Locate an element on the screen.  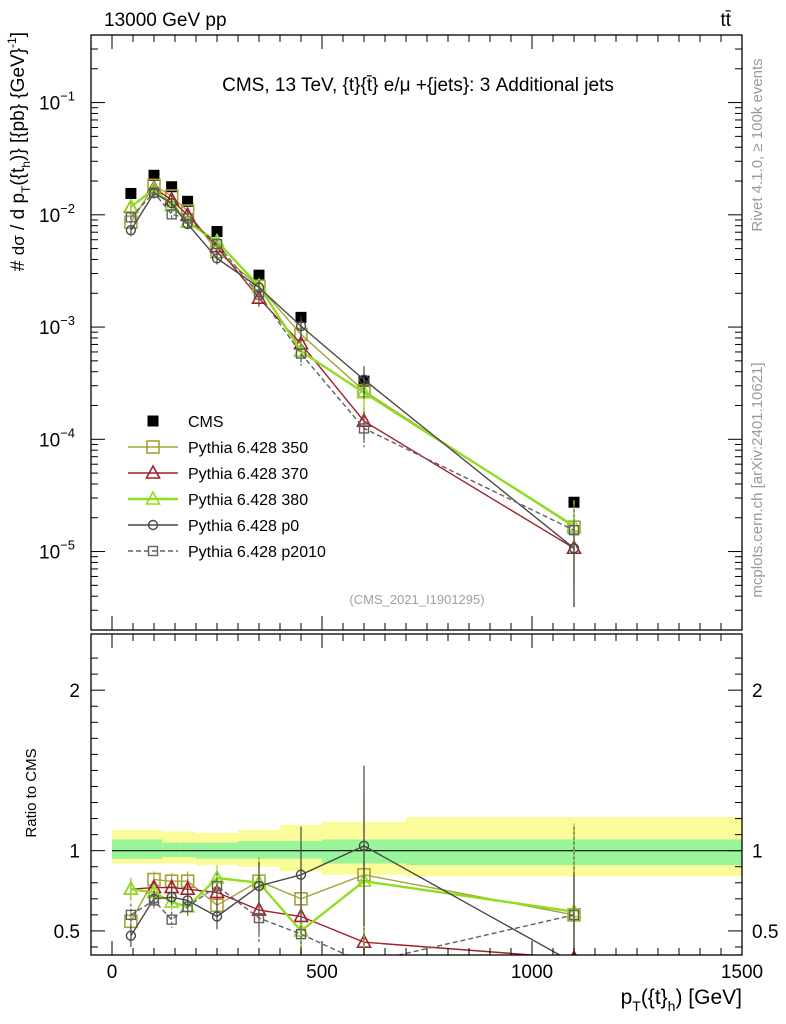
legend-label-pythia-6-428-p0: Pythia 6.428 p0 is located at coordinates (243, 526).